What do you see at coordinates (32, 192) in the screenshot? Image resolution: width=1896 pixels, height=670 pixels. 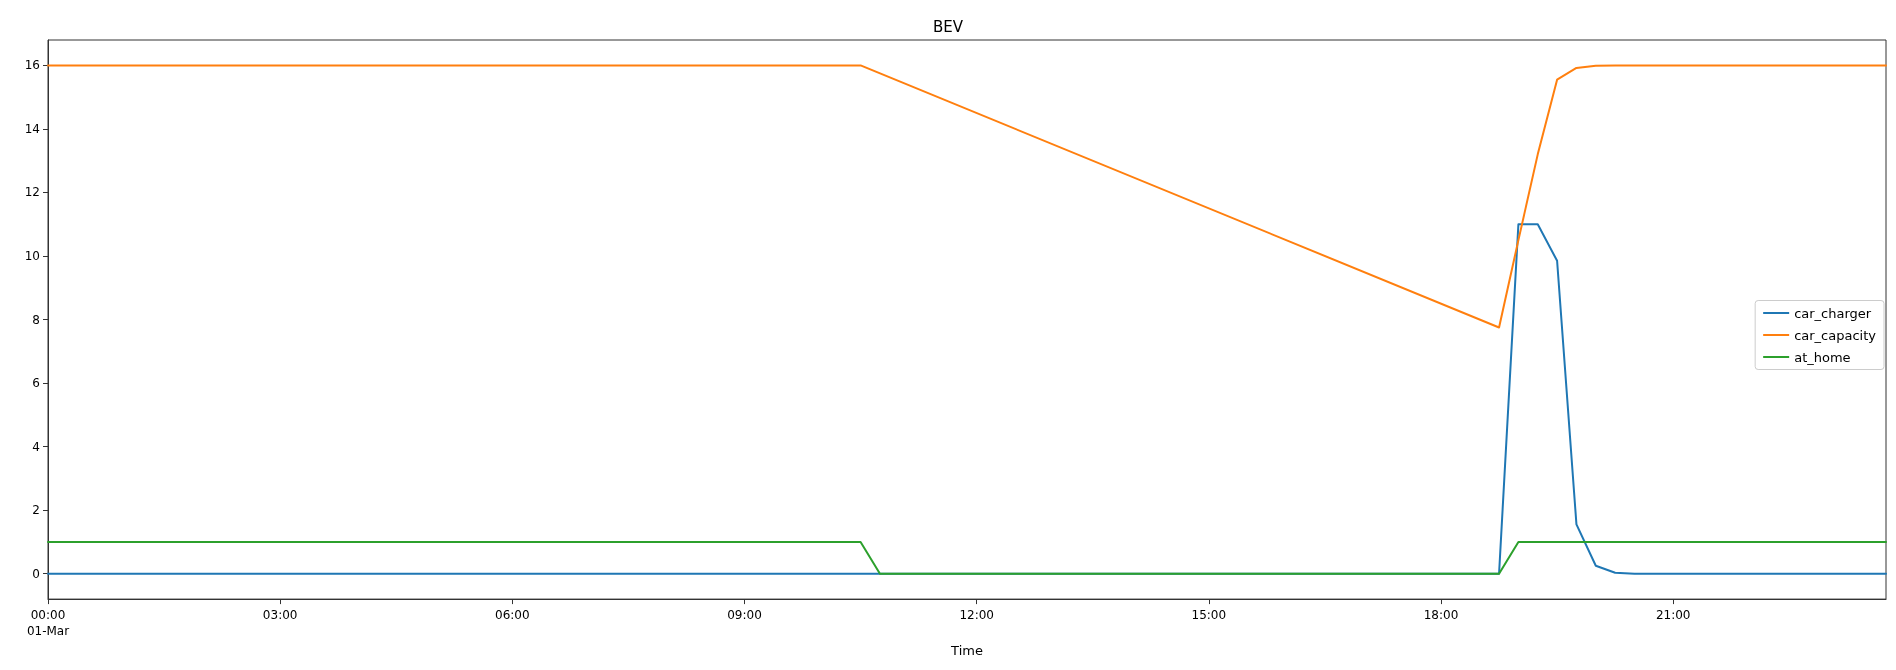 I see `y-tick-label: 12` at bounding box center [32, 192].